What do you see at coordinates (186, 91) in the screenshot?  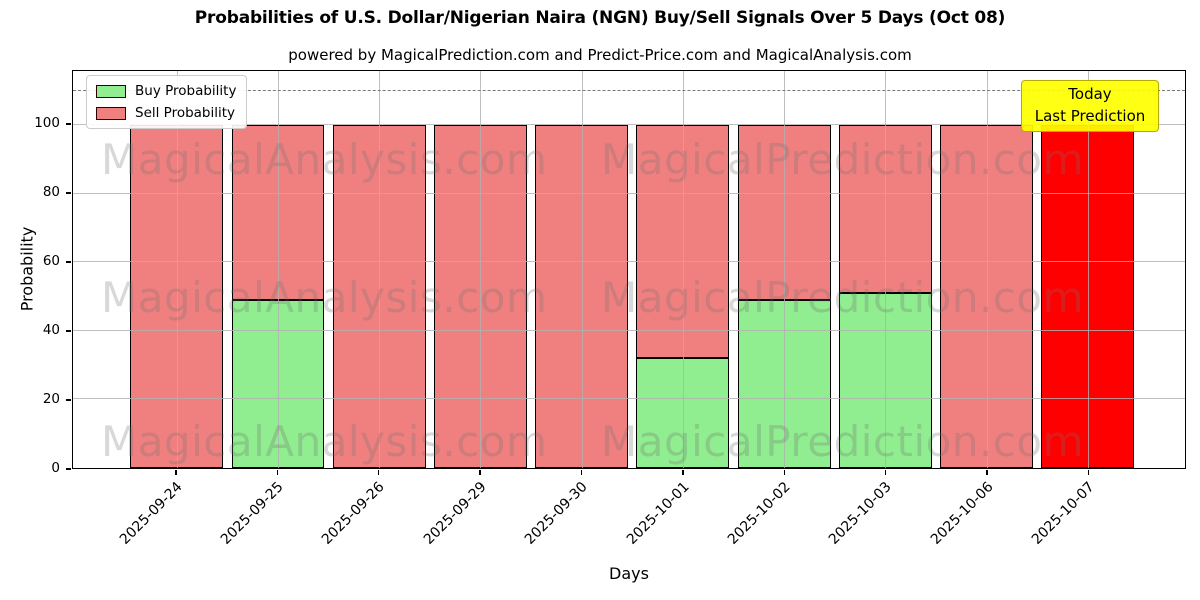 I see `legend-label-buy: Buy Probability` at bounding box center [186, 91].